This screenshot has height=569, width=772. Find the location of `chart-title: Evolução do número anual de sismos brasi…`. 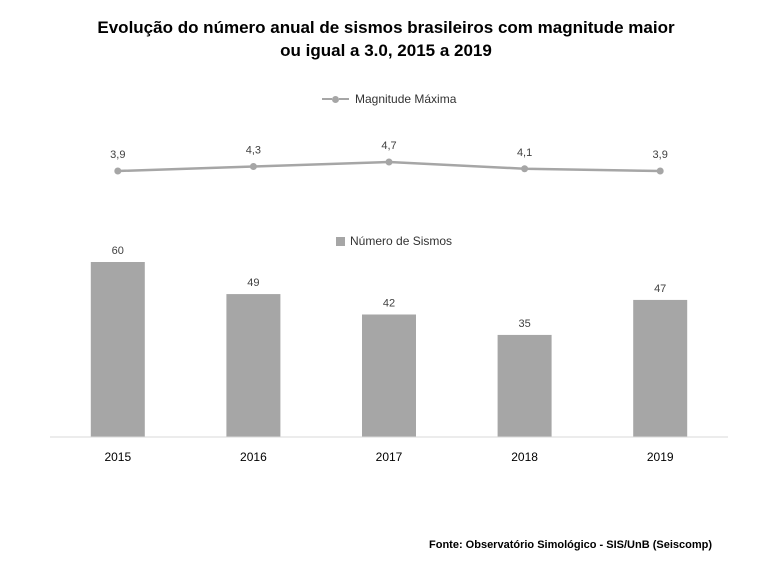

chart-title: Evolução do número anual de sismos brasi… is located at coordinates (386, 39).